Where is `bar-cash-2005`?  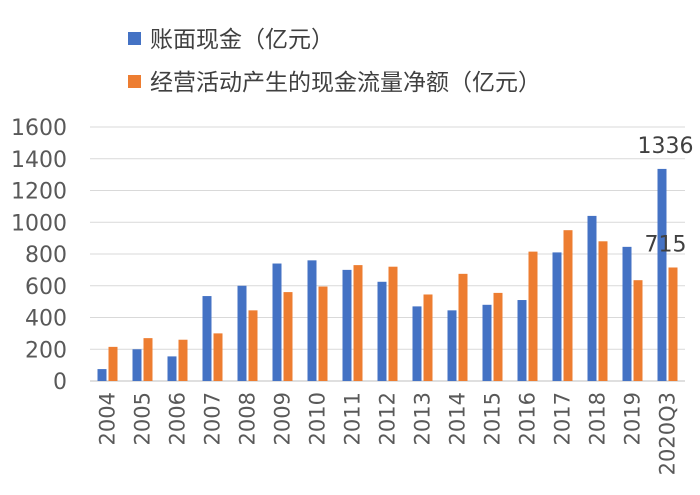 bar-cash-2005 is located at coordinates (137, 365).